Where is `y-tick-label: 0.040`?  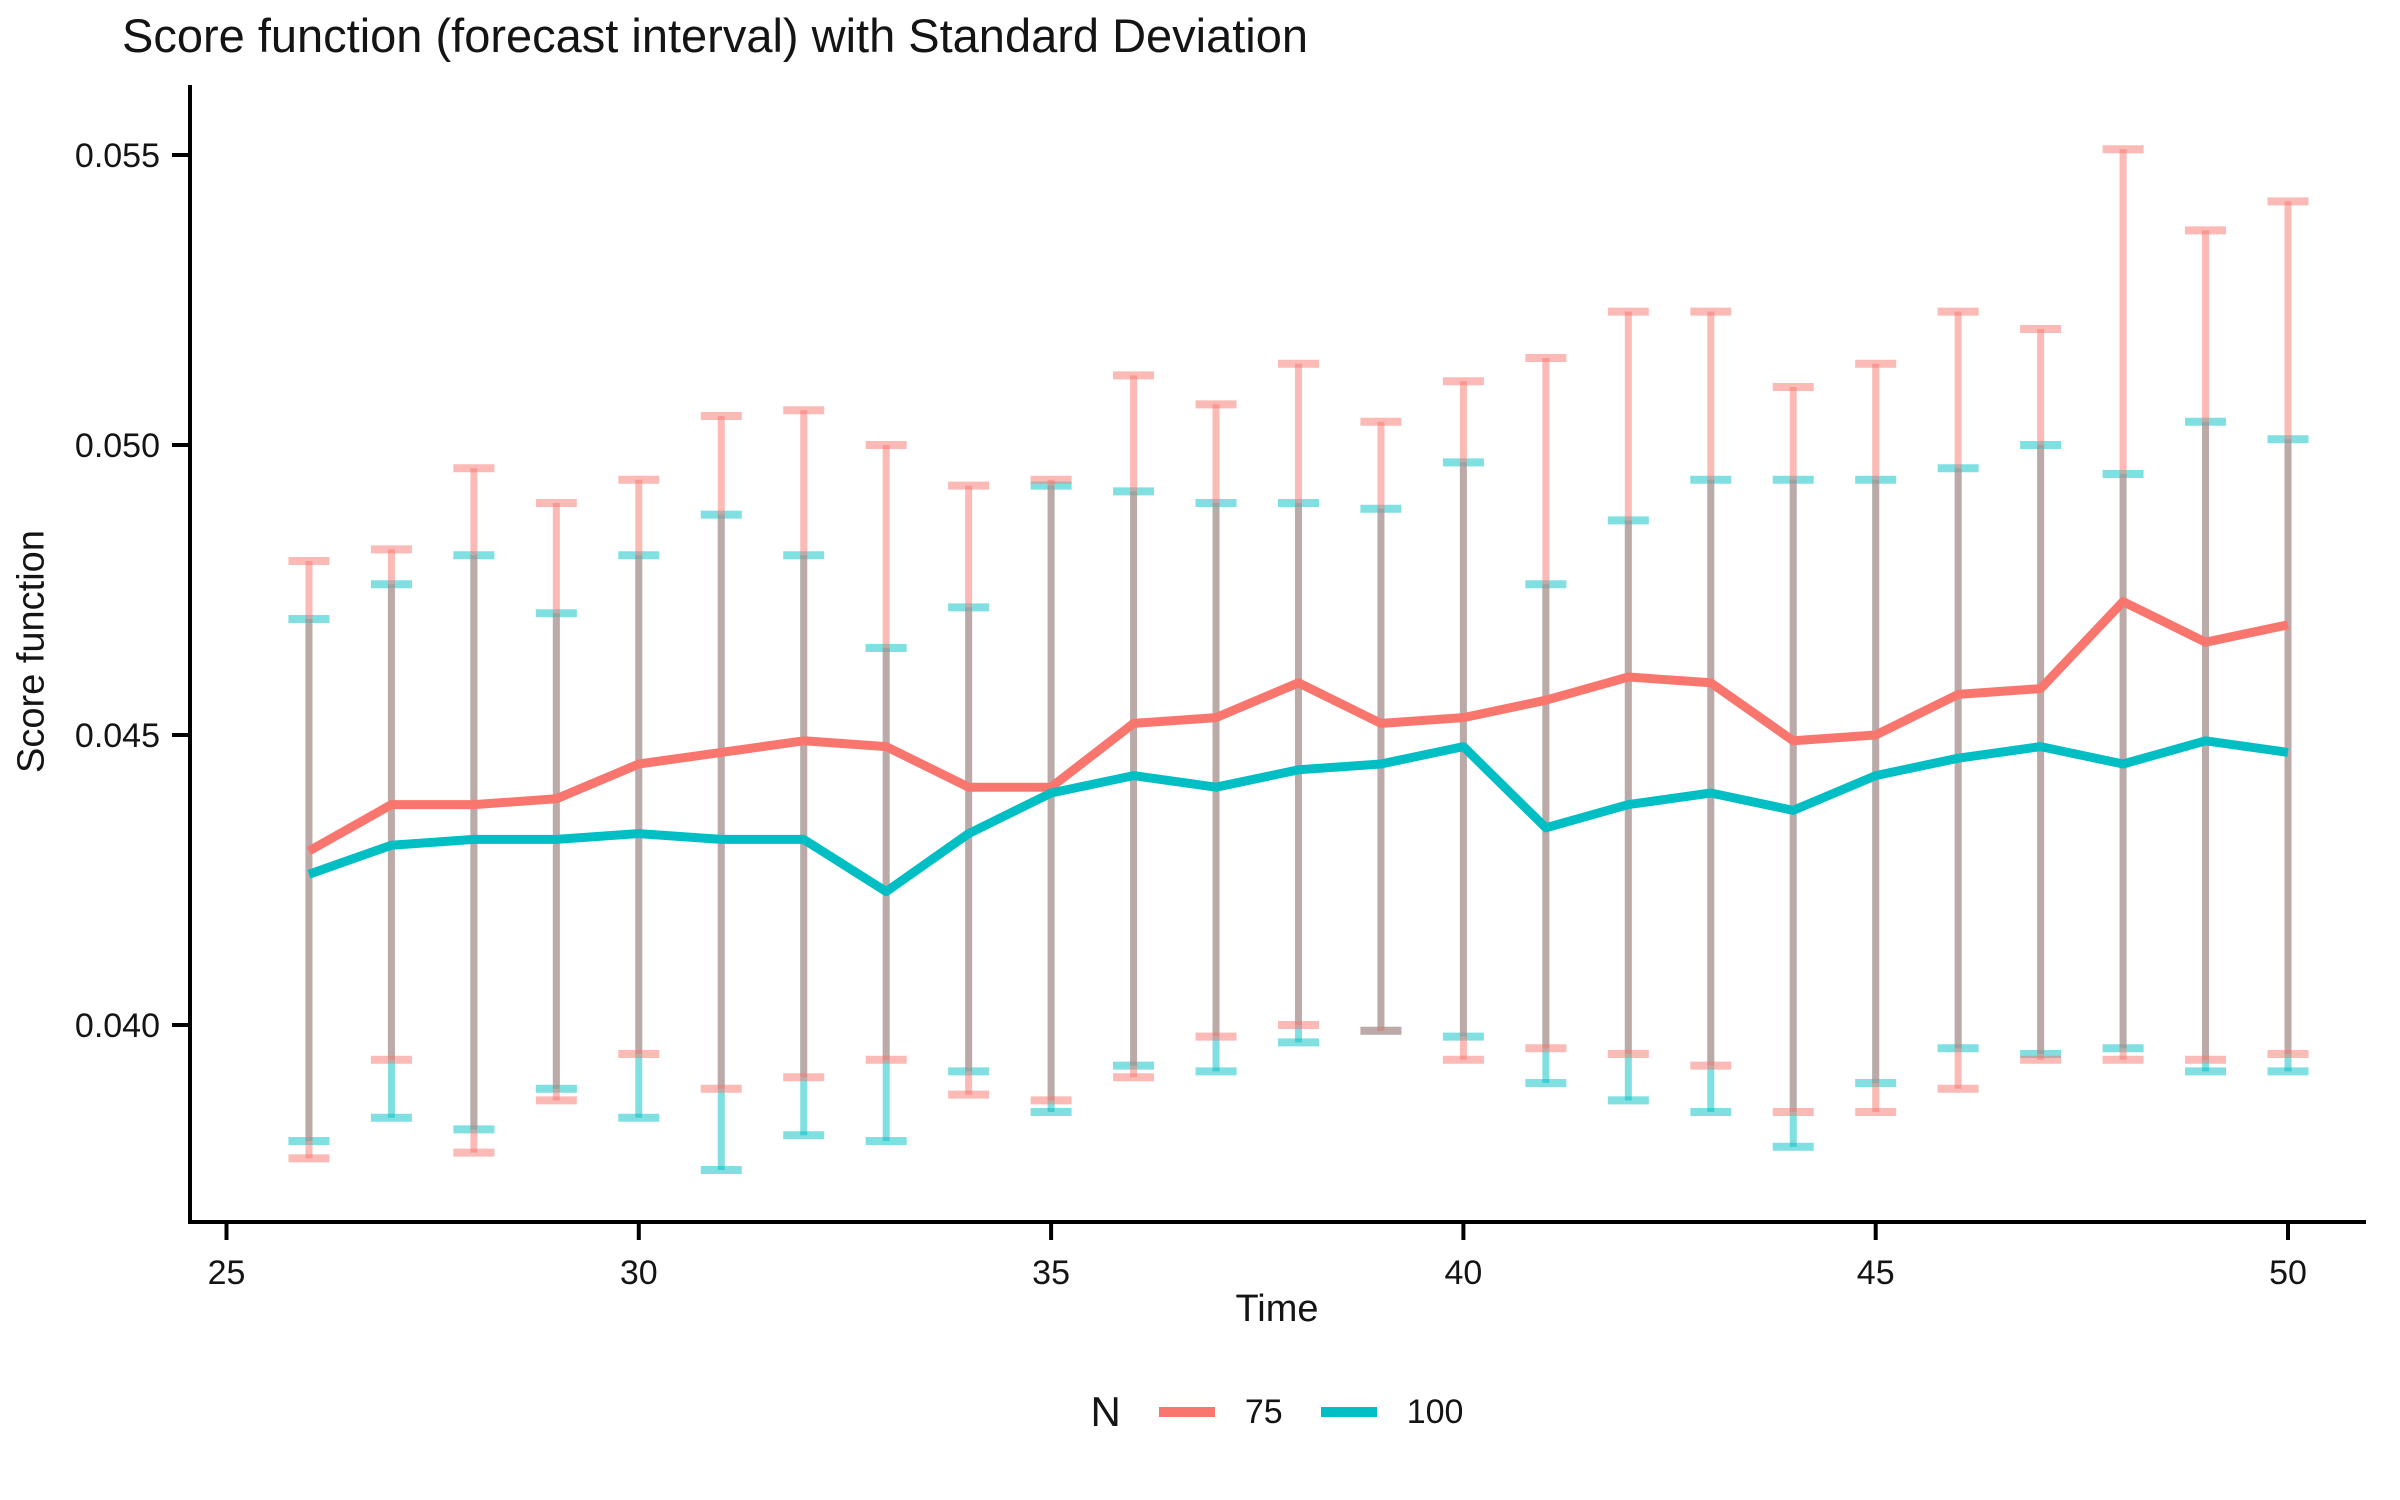
y-tick-label: 0.040 is located at coordinates (117, 1026).